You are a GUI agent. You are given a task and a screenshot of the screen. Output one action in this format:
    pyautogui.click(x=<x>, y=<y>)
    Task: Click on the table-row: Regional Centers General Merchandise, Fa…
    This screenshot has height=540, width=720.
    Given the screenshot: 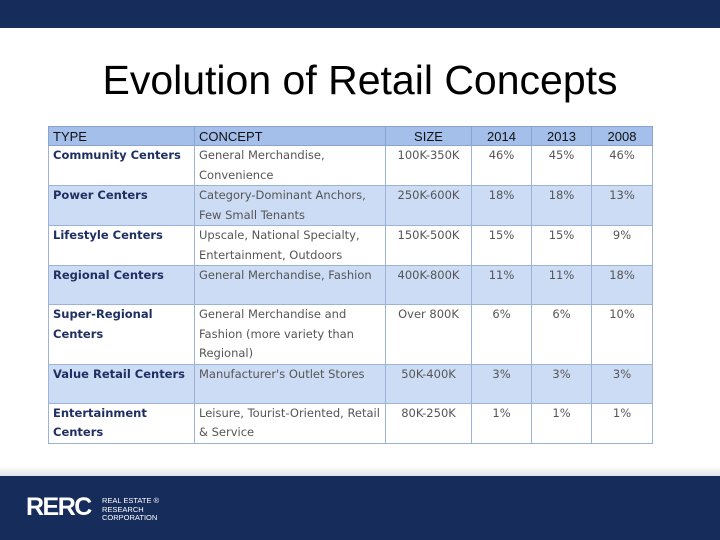 What is the action you would take?
    pyautogui.click(x=350, y=285)
    